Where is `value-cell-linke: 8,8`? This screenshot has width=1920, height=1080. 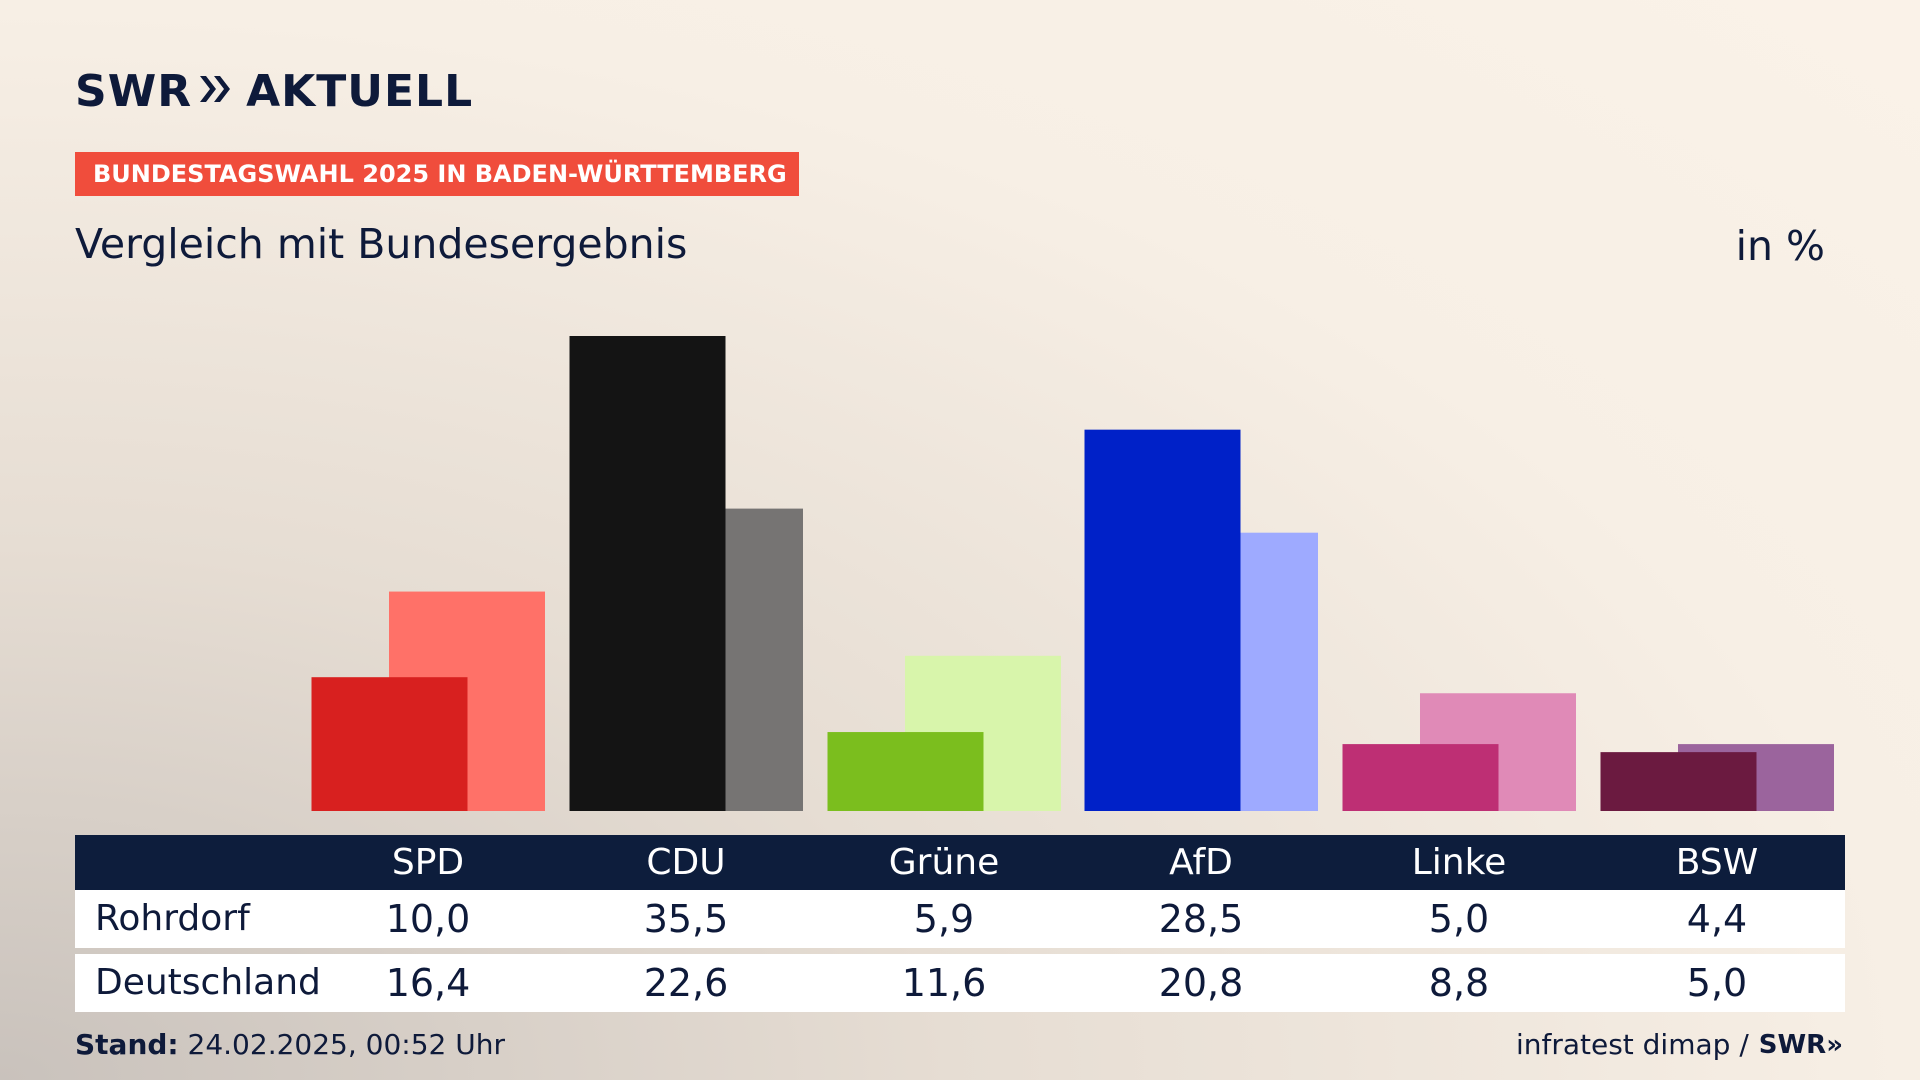 value-cell-linke: 8,8 is located at coordinates (1459, 983).